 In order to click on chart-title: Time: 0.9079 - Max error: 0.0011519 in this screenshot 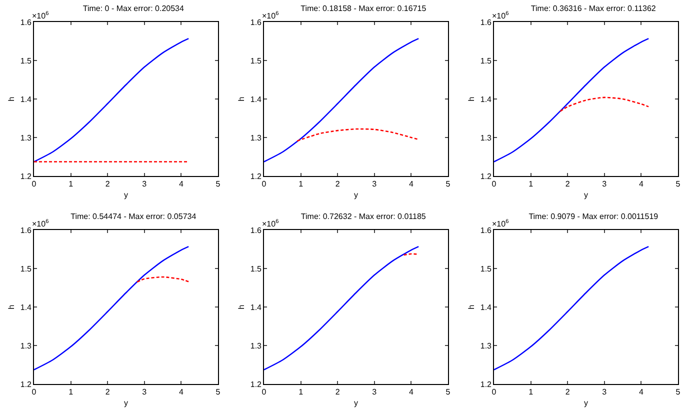, I will do `click(593, 216)`.